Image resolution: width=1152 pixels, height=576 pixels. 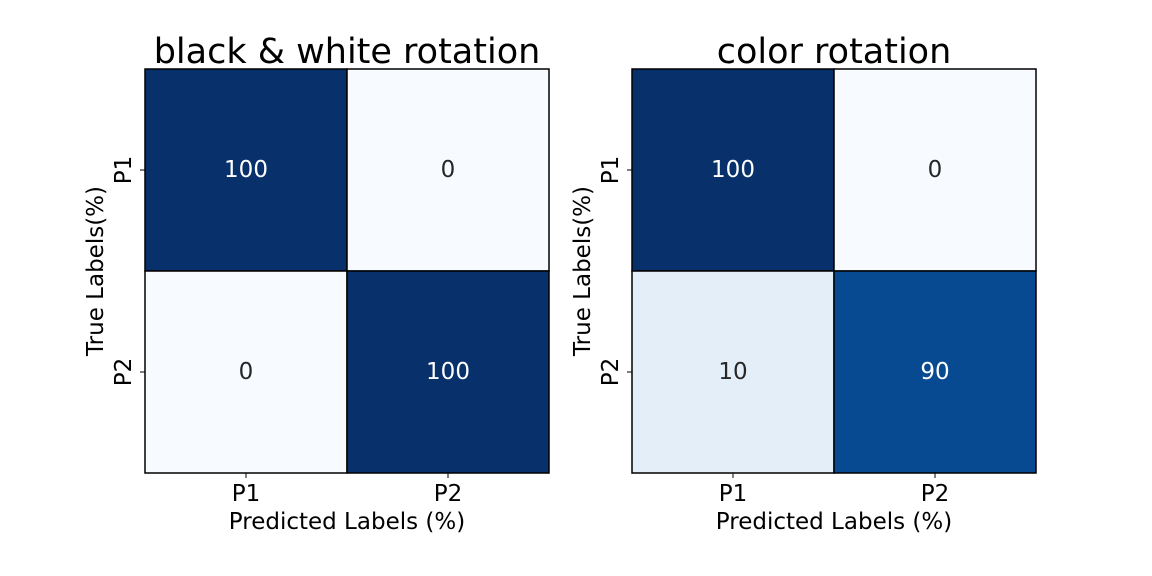 I want to click on cell-value-label: 10, so click(x=732, y=372).